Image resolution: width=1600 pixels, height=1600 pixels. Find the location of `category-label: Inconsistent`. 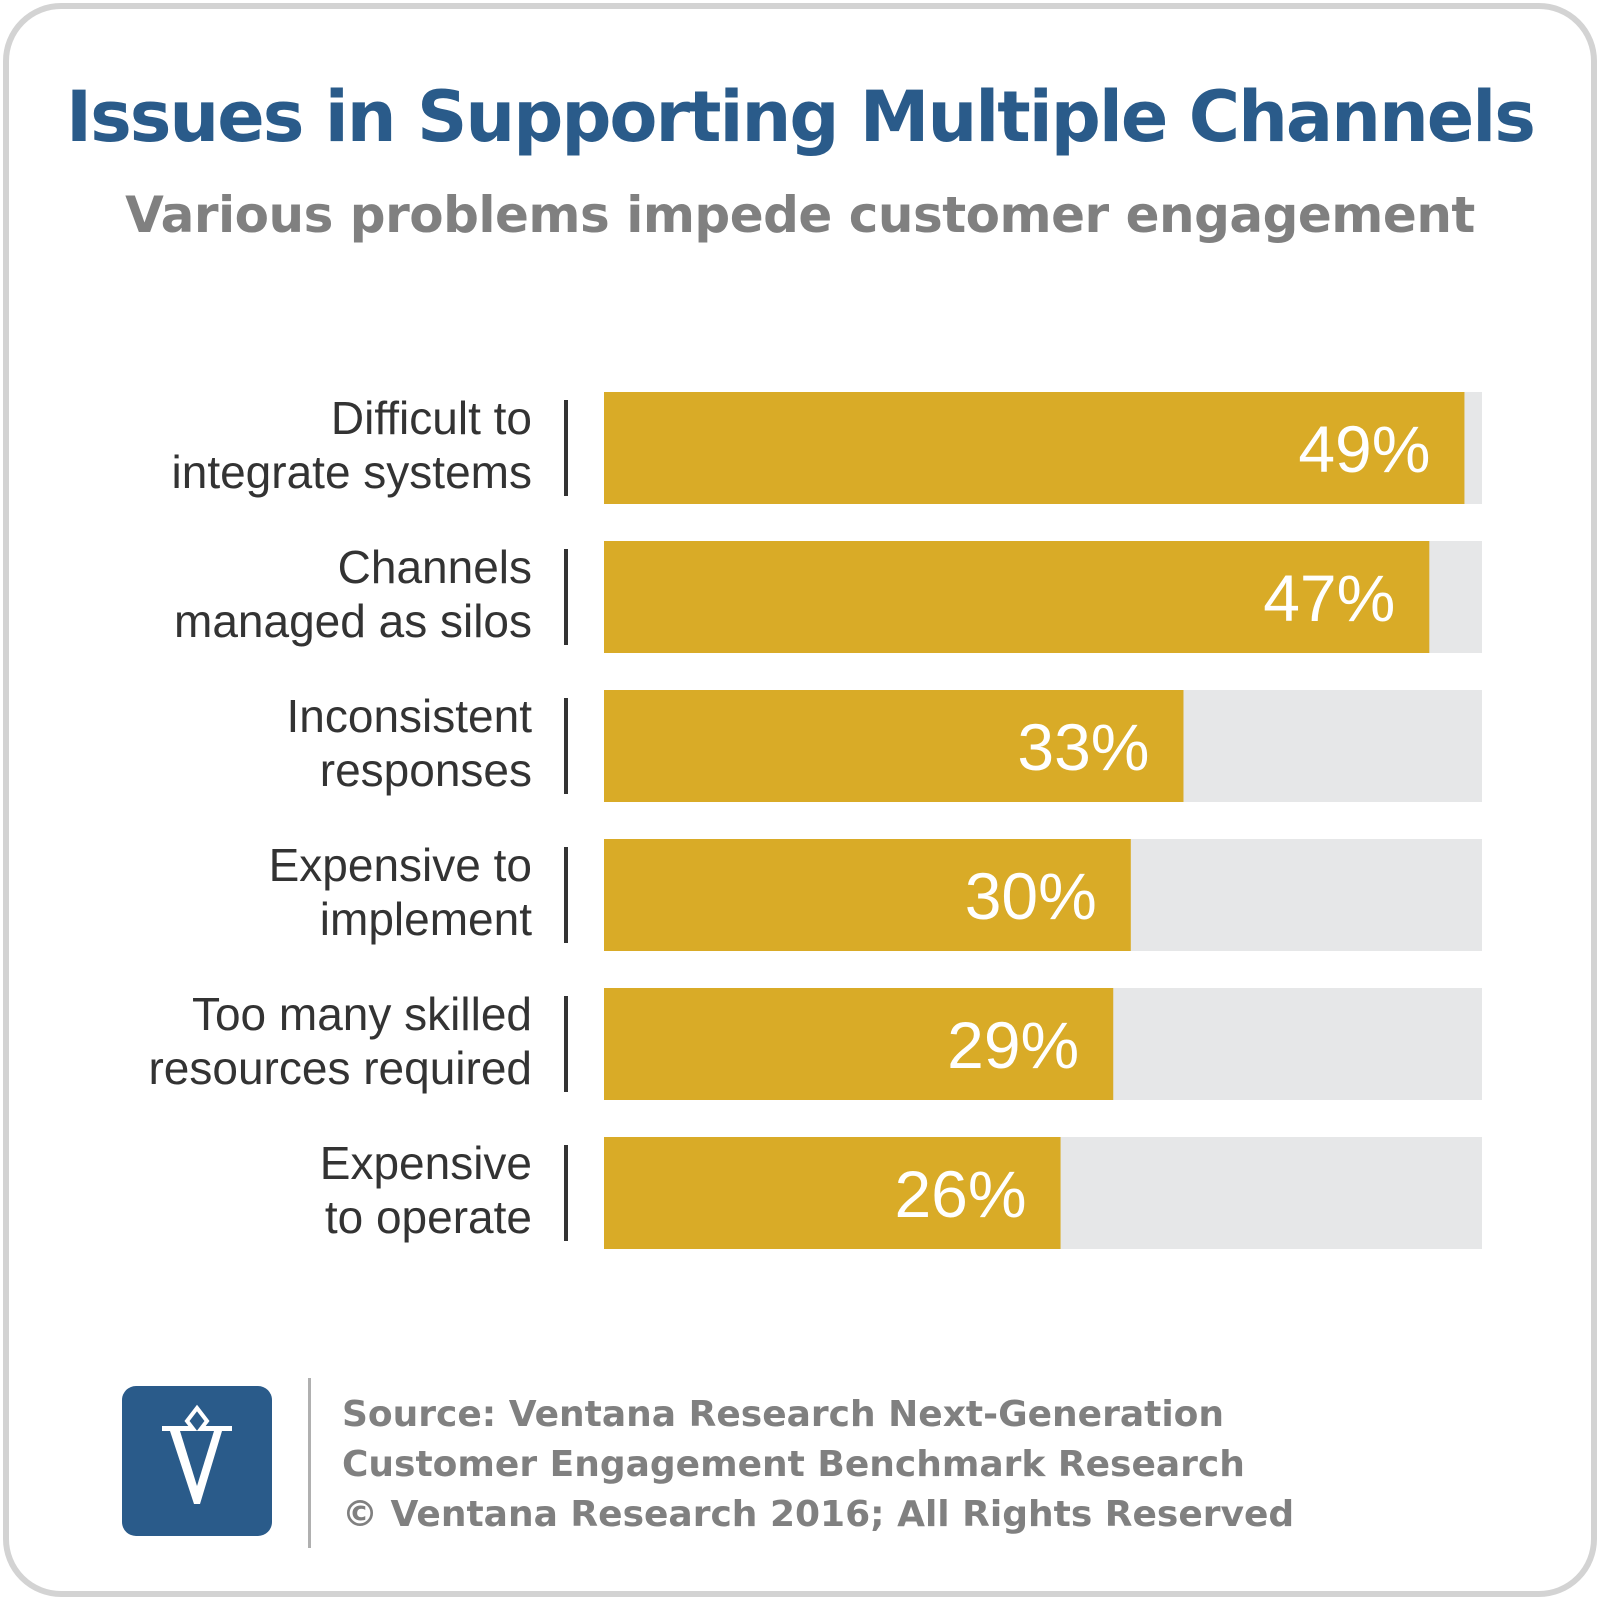

category-label: Inconsistent is located at coordinates (410, 716).